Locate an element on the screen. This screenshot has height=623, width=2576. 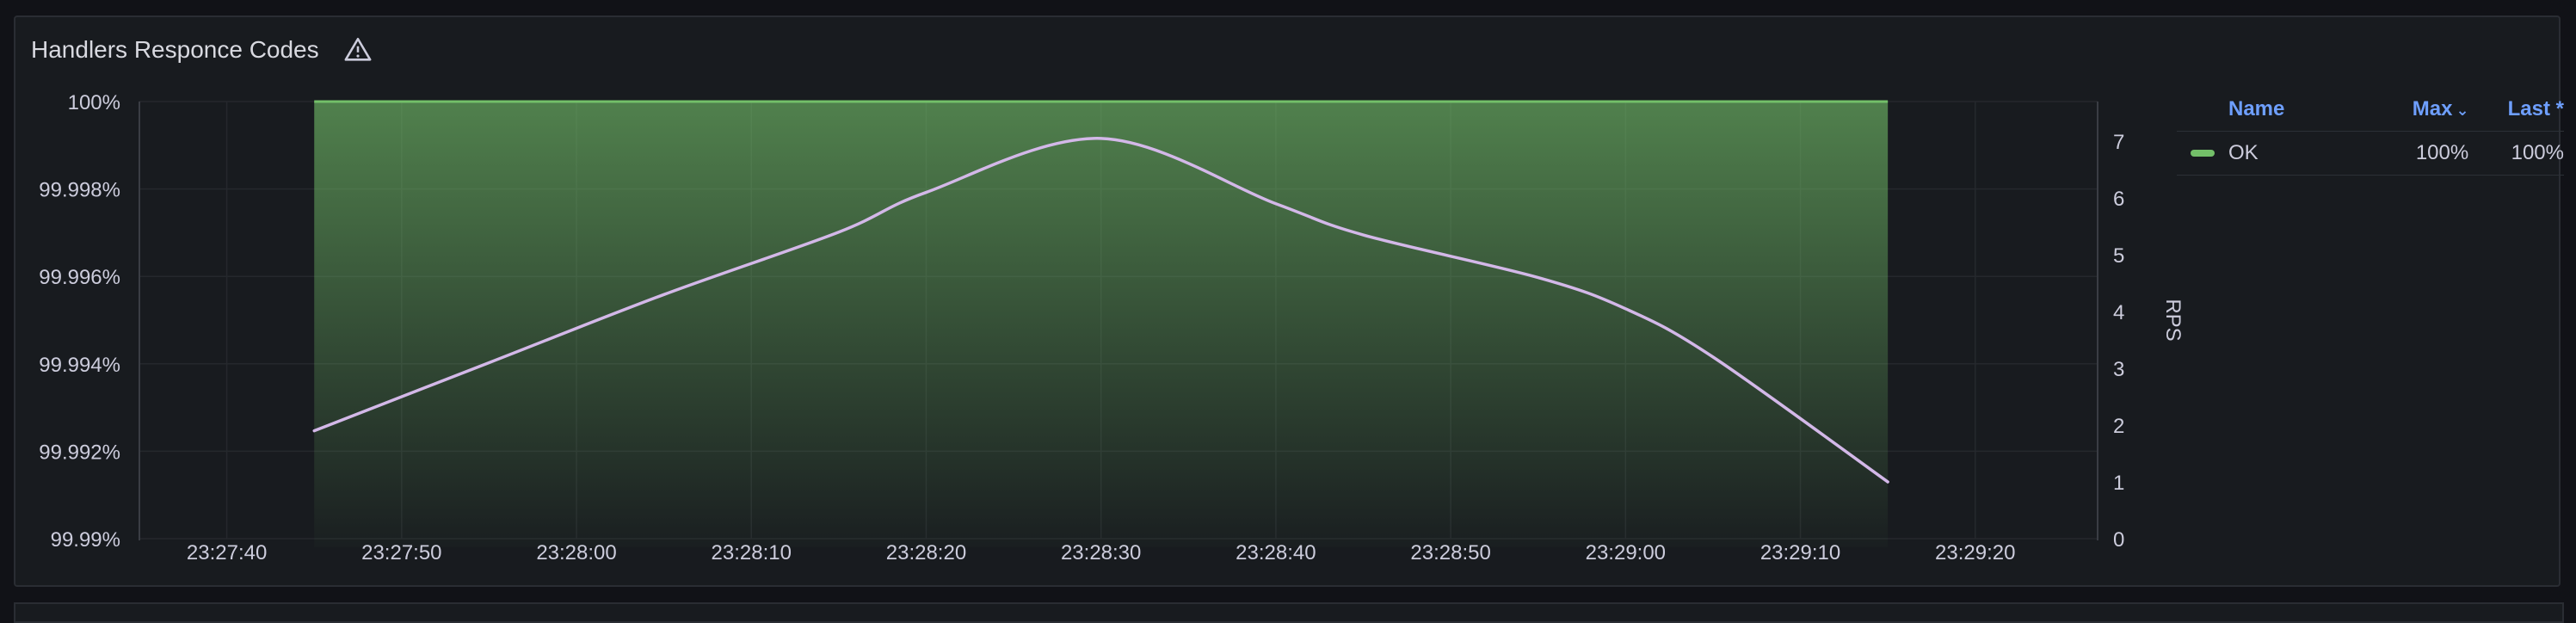
x-tick-label: 23:29:20 is located at coordinates (1975, 552).